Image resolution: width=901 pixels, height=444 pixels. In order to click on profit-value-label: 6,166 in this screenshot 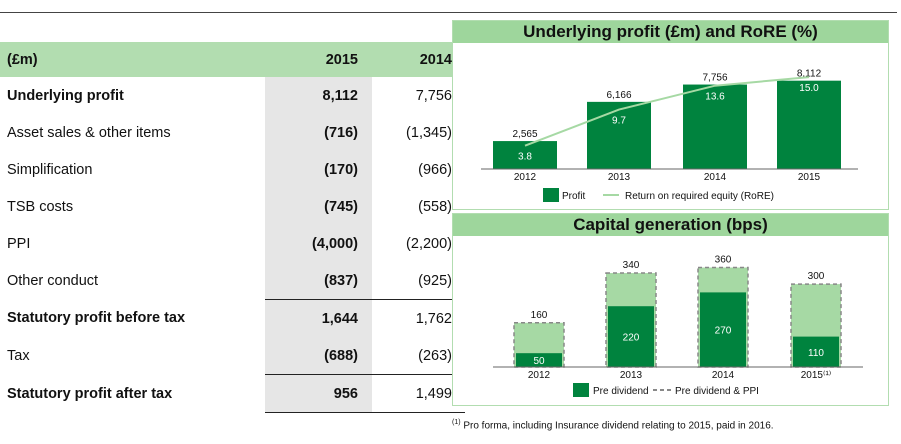, I will do `click(618, 95)`.